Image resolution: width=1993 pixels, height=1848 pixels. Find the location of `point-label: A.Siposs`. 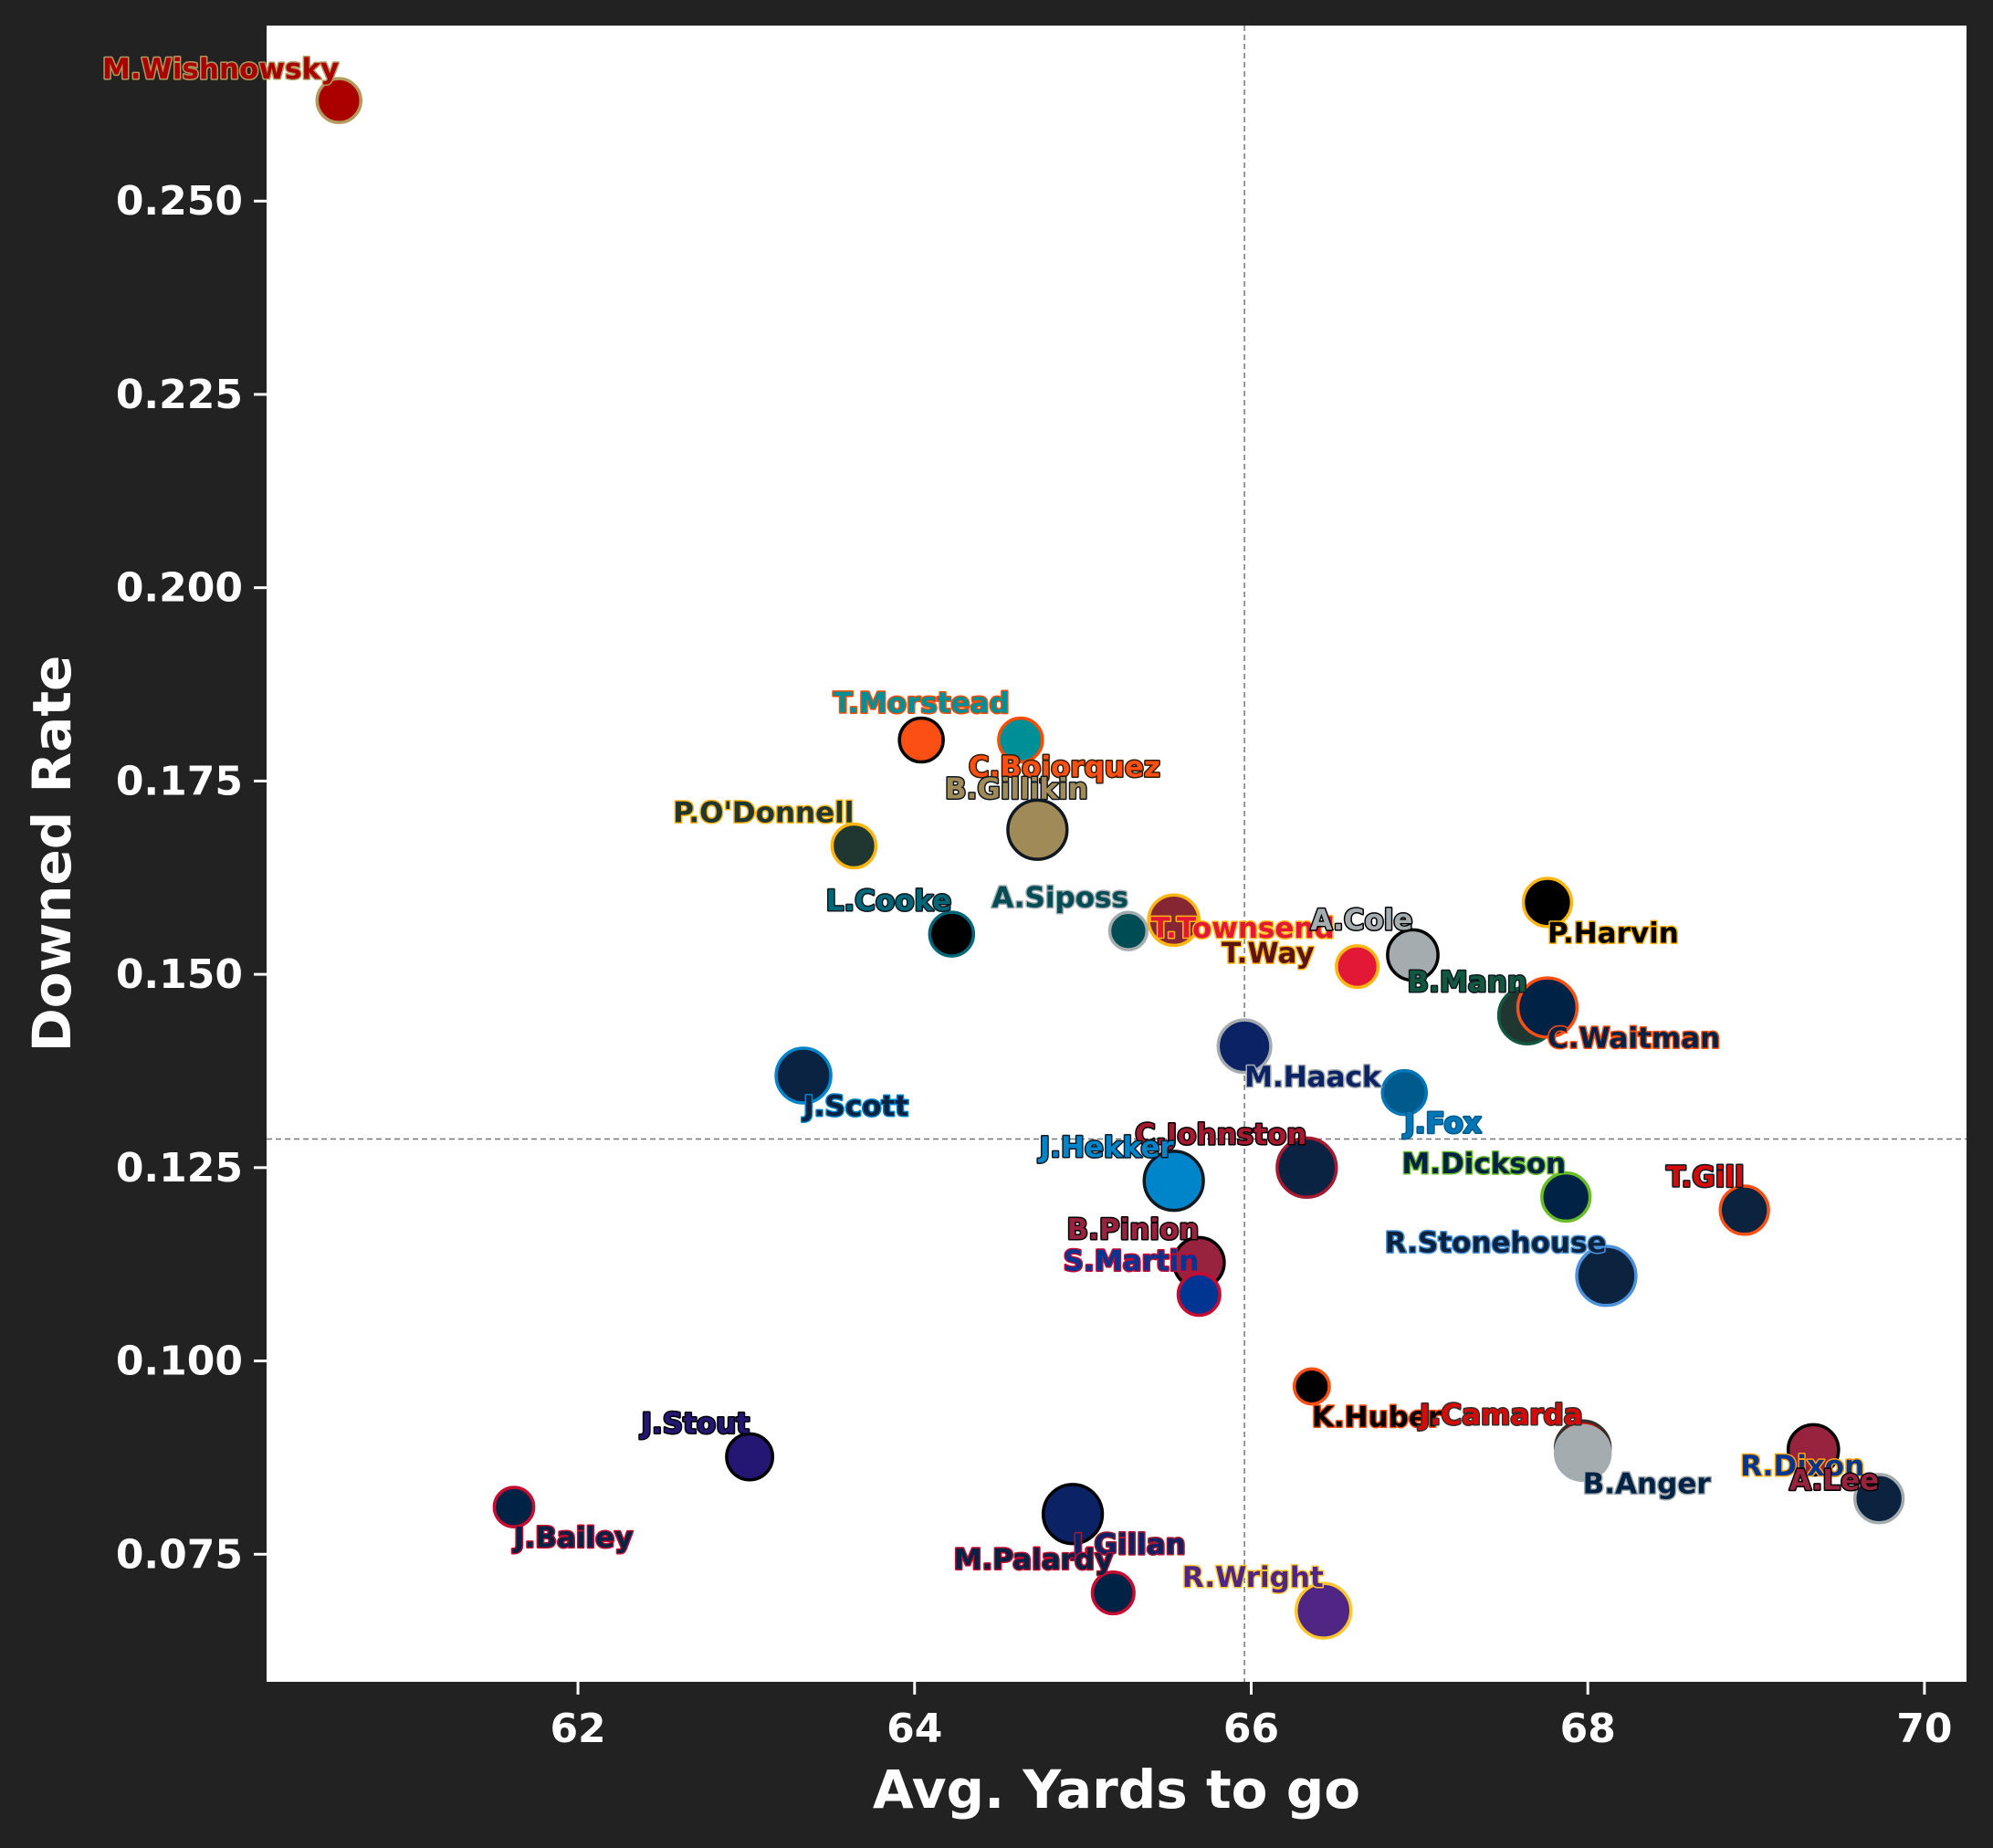

point-label: A.Siposs is located at coordinates (1059, 898).